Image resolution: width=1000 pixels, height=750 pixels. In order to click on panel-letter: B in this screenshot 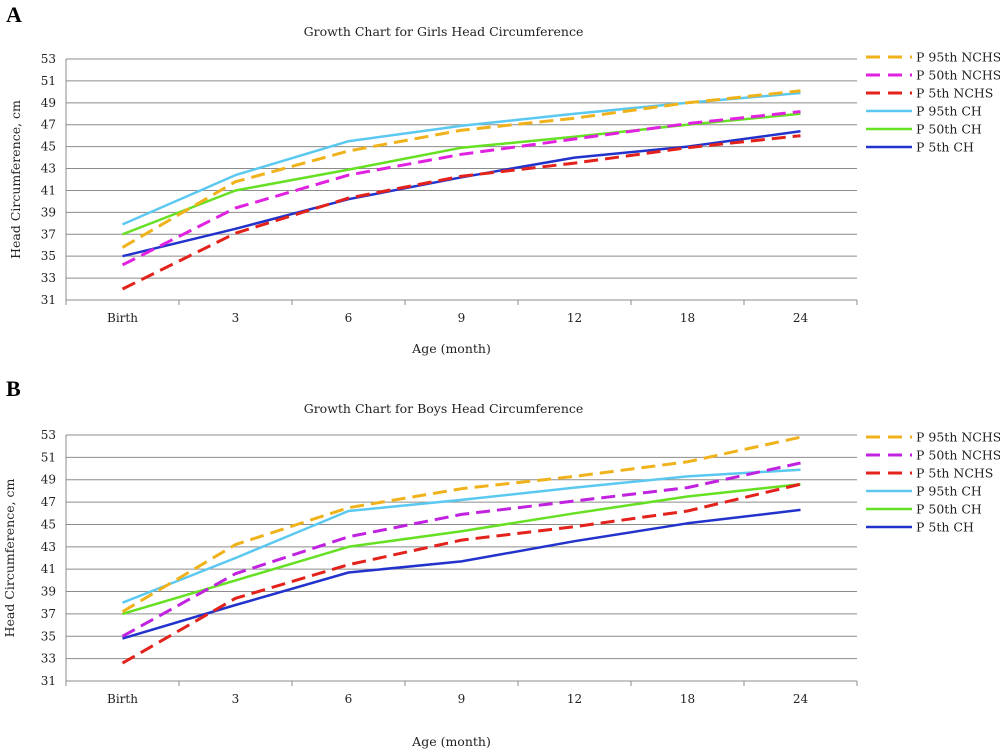, I will do `click(13, 388)`.